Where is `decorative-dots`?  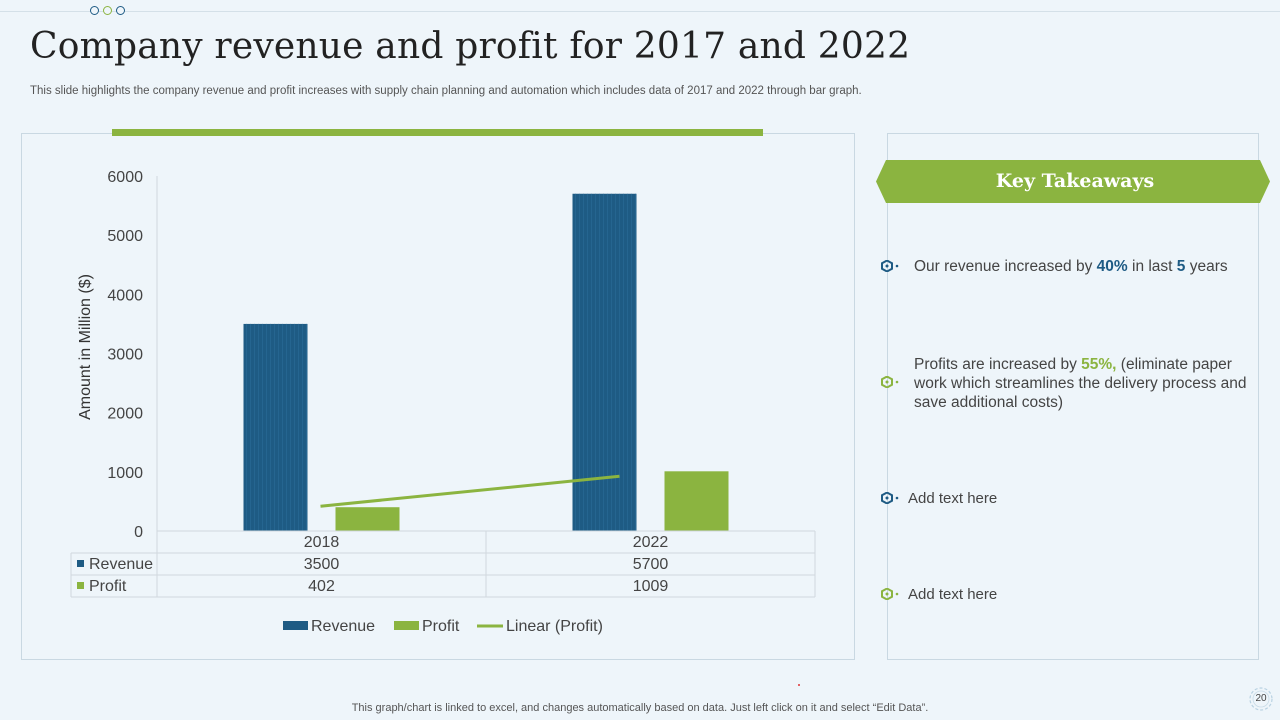 decorative-dots is located at coordinates (107, 10).